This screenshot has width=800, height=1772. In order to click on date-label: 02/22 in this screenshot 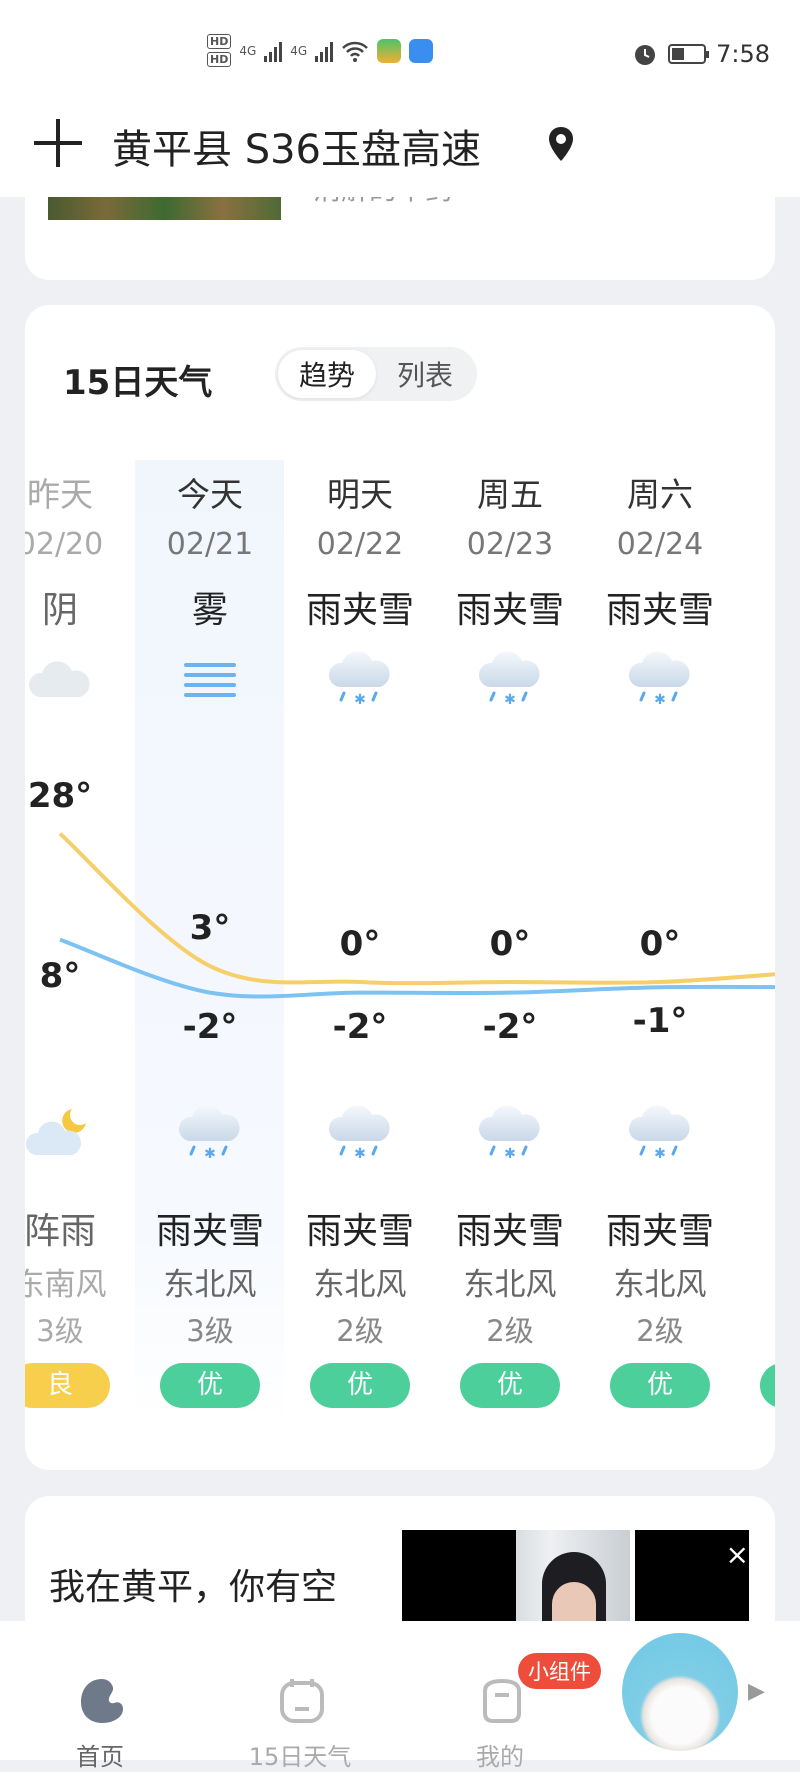, I will do `click(360, 544)`.